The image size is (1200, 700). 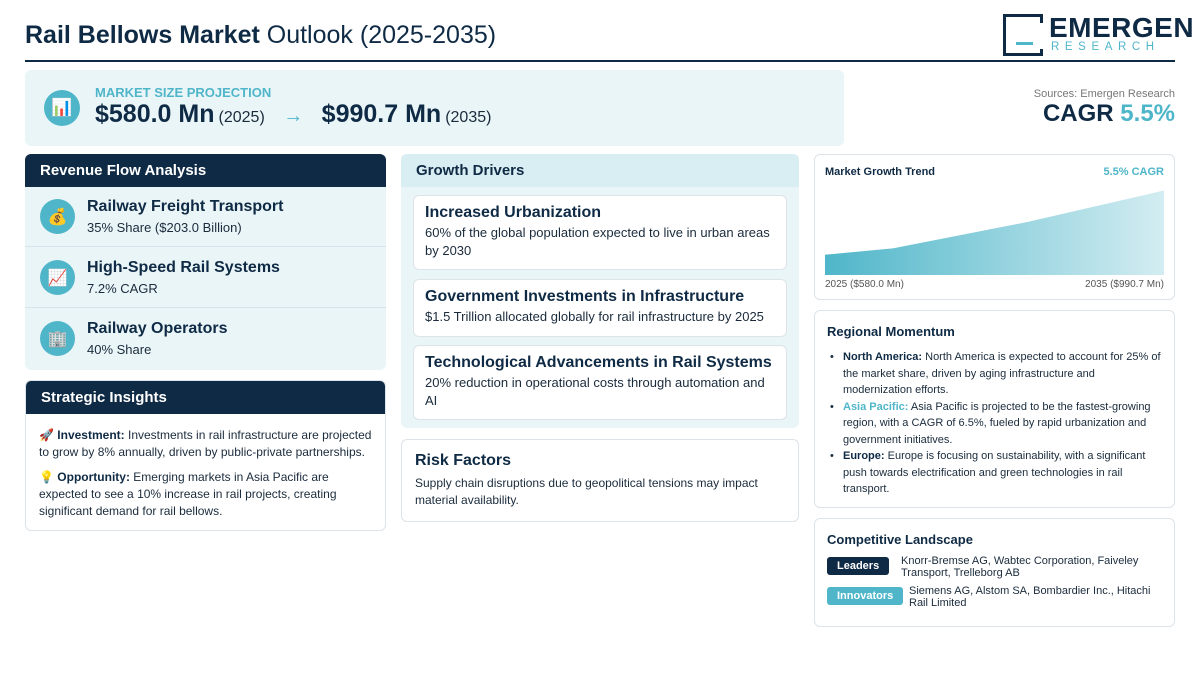 I want to click on regional-title: Regional Momentum, so click(x=891, y=331).